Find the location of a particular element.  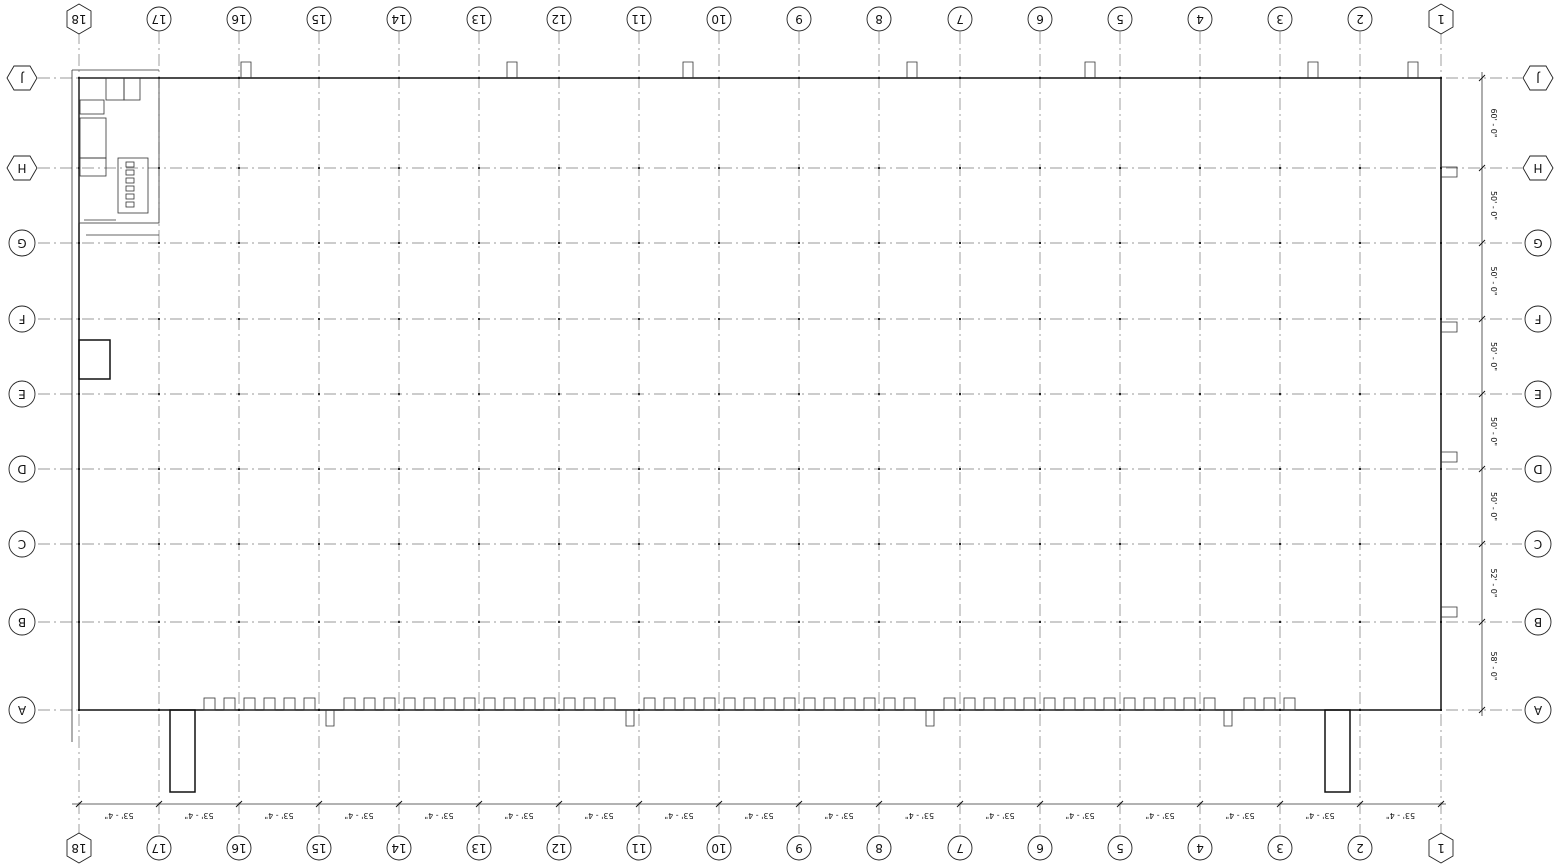

grid-bubble-hex is located at coordinates (1538, 168).